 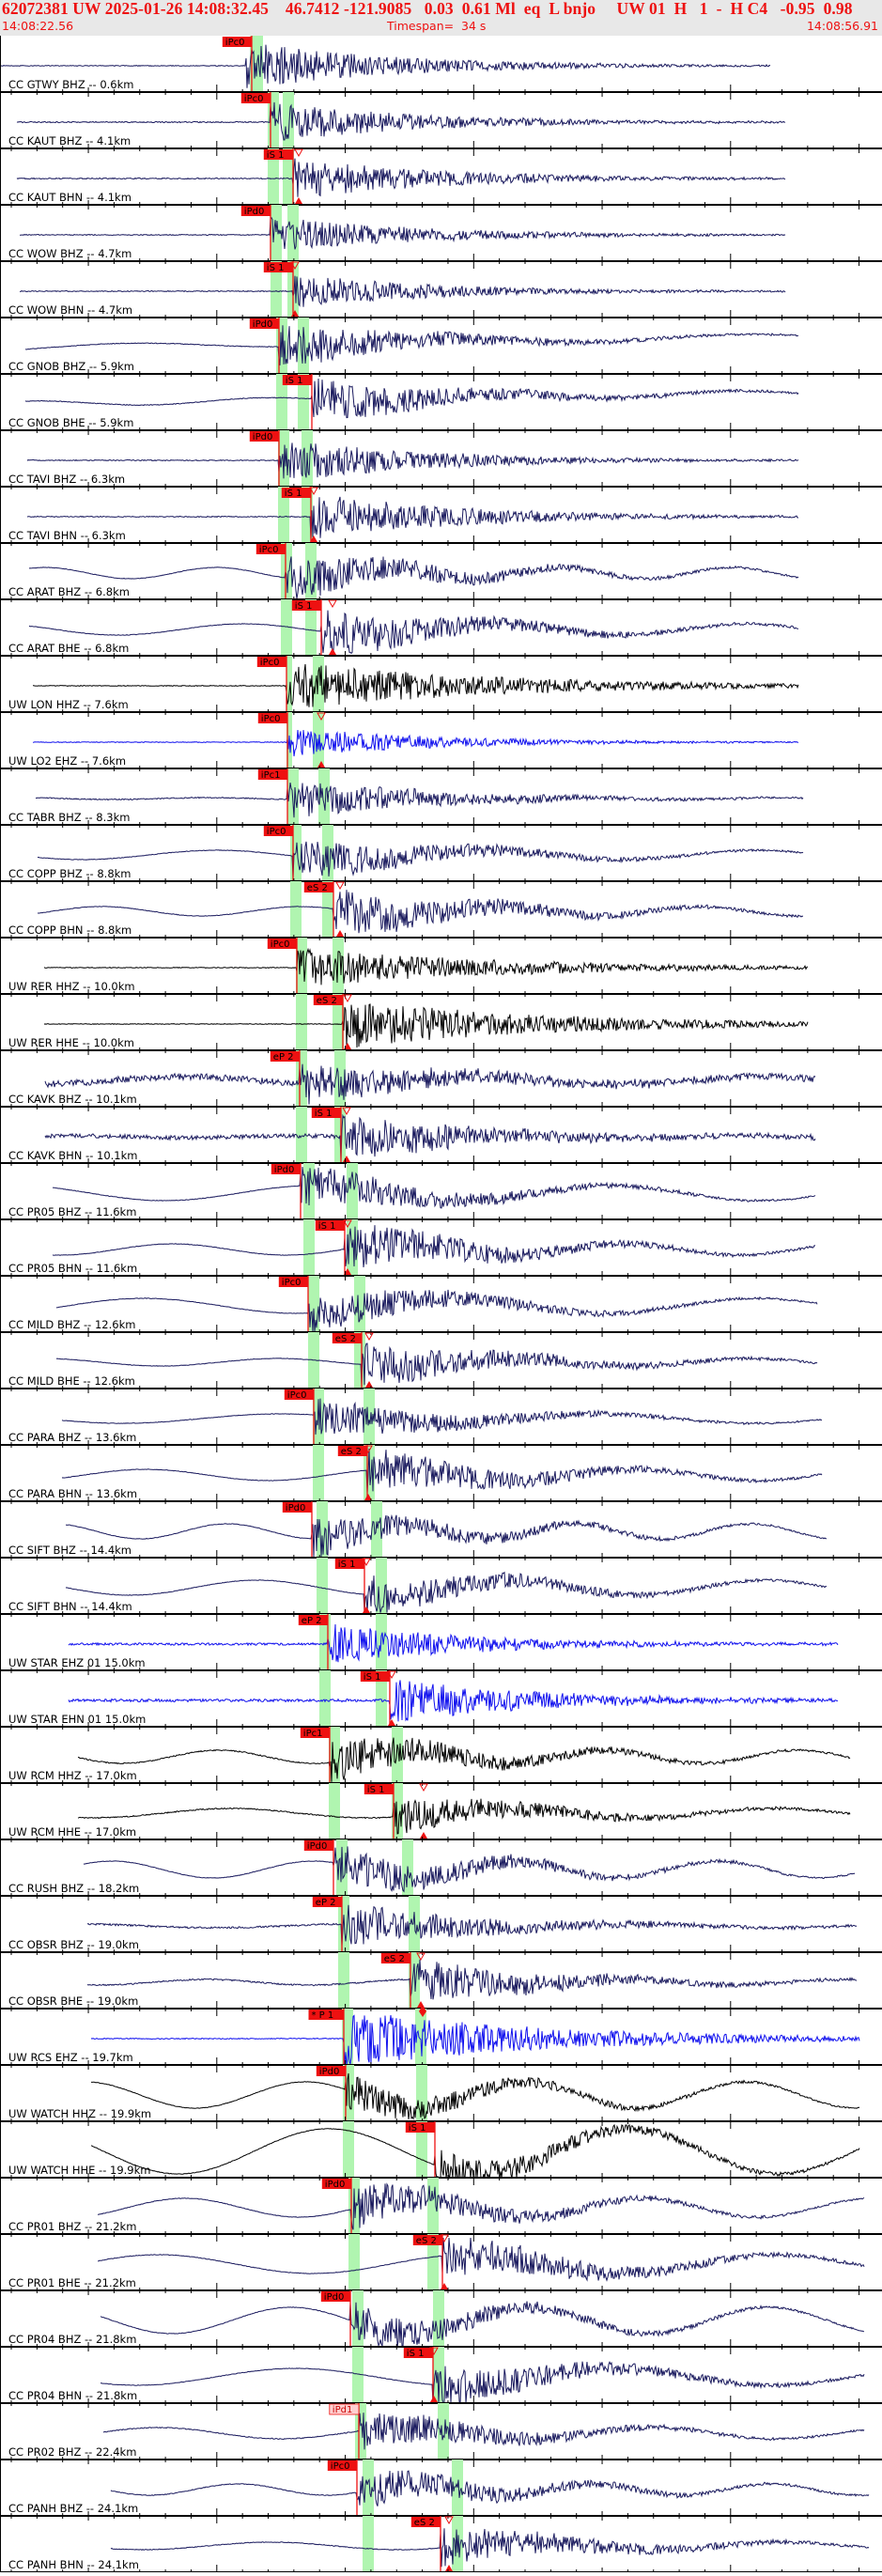 What do you see at coordinates (441, 2546) in the screenshot?
I see `trace-panel: eS 2 CC PANH BHN -- 24.1km` at bounding box center [441, 2546].